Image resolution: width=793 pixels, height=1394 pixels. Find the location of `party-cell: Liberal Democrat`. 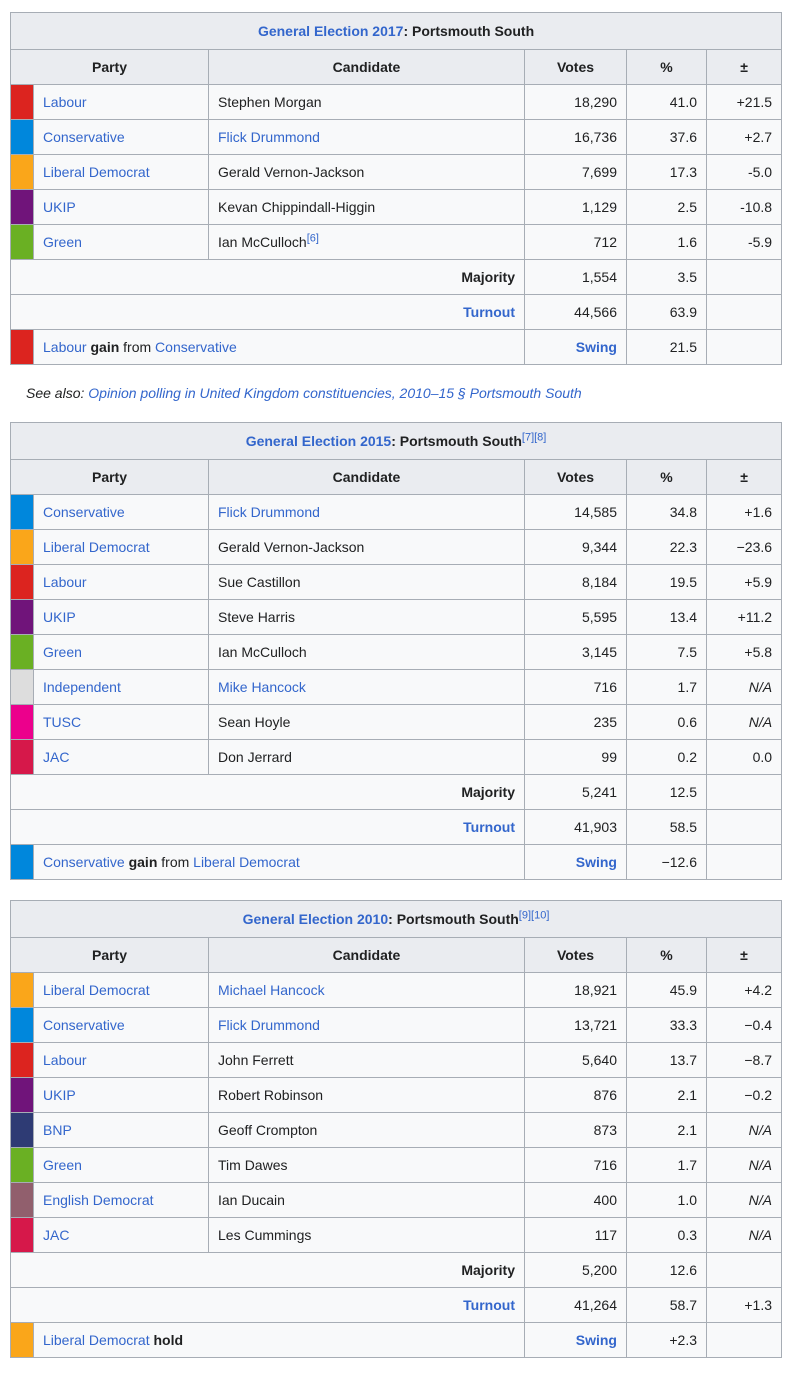

party-cell: Liberal Democrat is located at coordinates (121, 172).